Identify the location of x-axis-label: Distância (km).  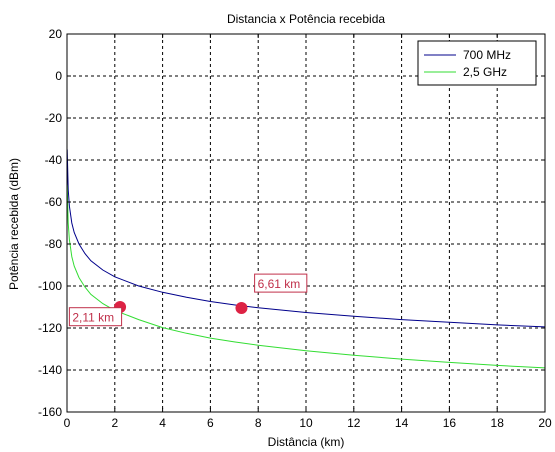
(306, 442).